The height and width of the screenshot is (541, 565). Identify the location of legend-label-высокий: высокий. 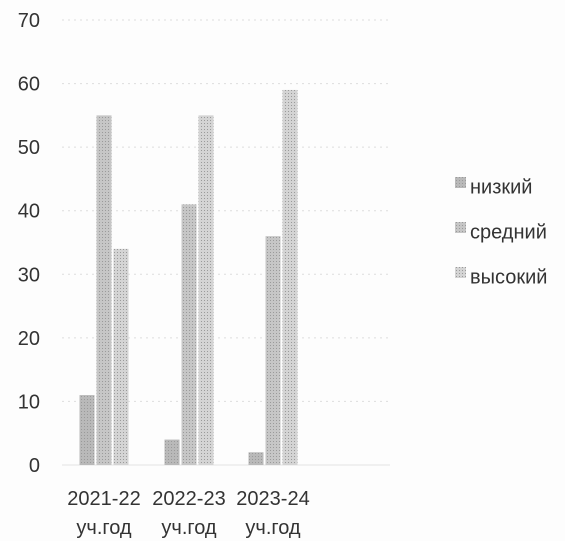
(508, 277).